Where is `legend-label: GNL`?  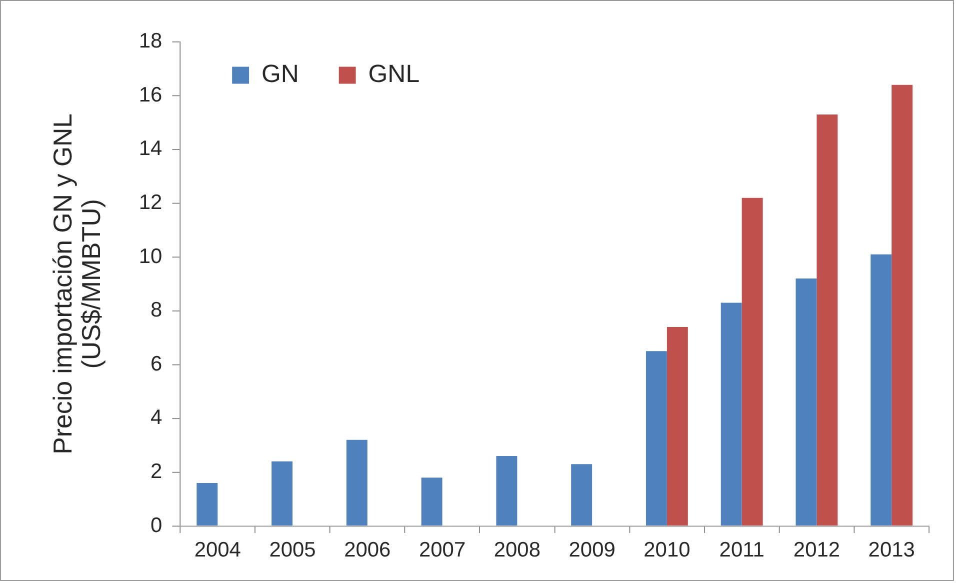 legend-label: GNL is located at coordinates (394, 74).